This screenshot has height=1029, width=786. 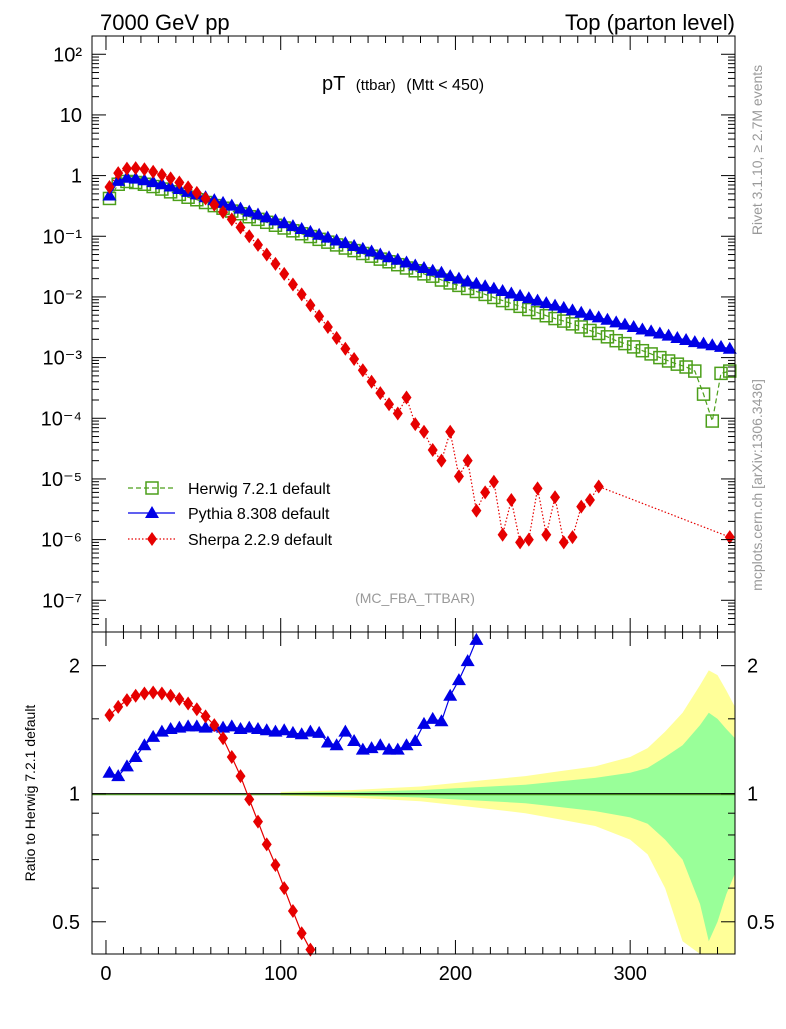 What do you see at coordinates (757, 150) in the screenshot?
I see `rivet-version-label: Rivet 3.1.10, ≥ 2.7M events` at bounding box center [757, 150].